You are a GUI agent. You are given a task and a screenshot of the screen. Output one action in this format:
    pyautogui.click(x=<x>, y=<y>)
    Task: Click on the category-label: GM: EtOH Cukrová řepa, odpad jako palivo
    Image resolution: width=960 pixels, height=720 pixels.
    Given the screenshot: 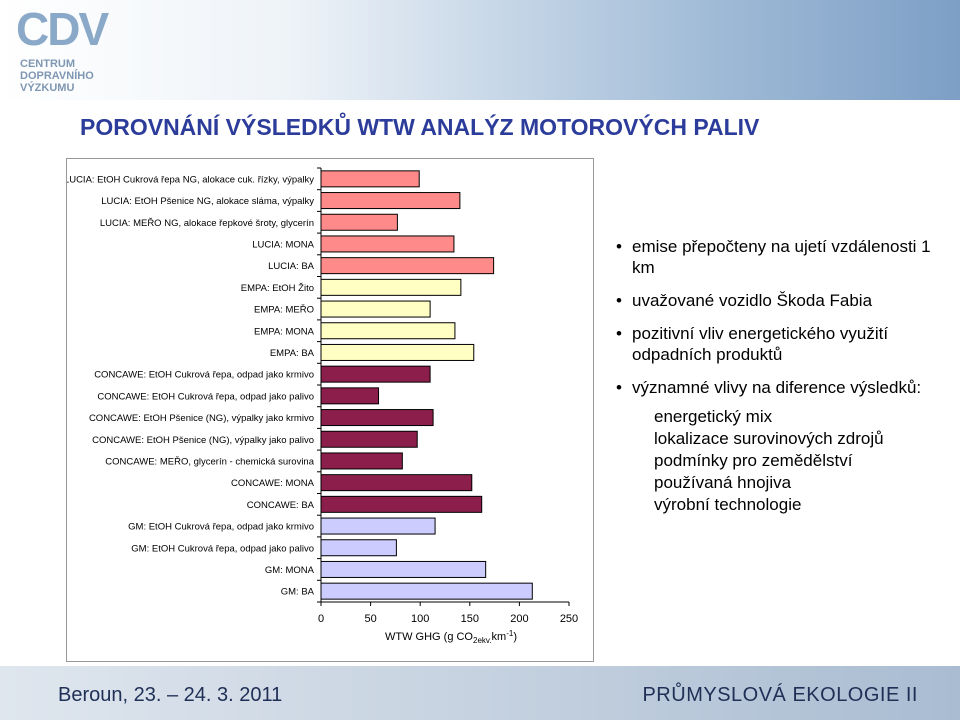 What is the action you would take?
    pyautogui.click(x=222, y=548)
    